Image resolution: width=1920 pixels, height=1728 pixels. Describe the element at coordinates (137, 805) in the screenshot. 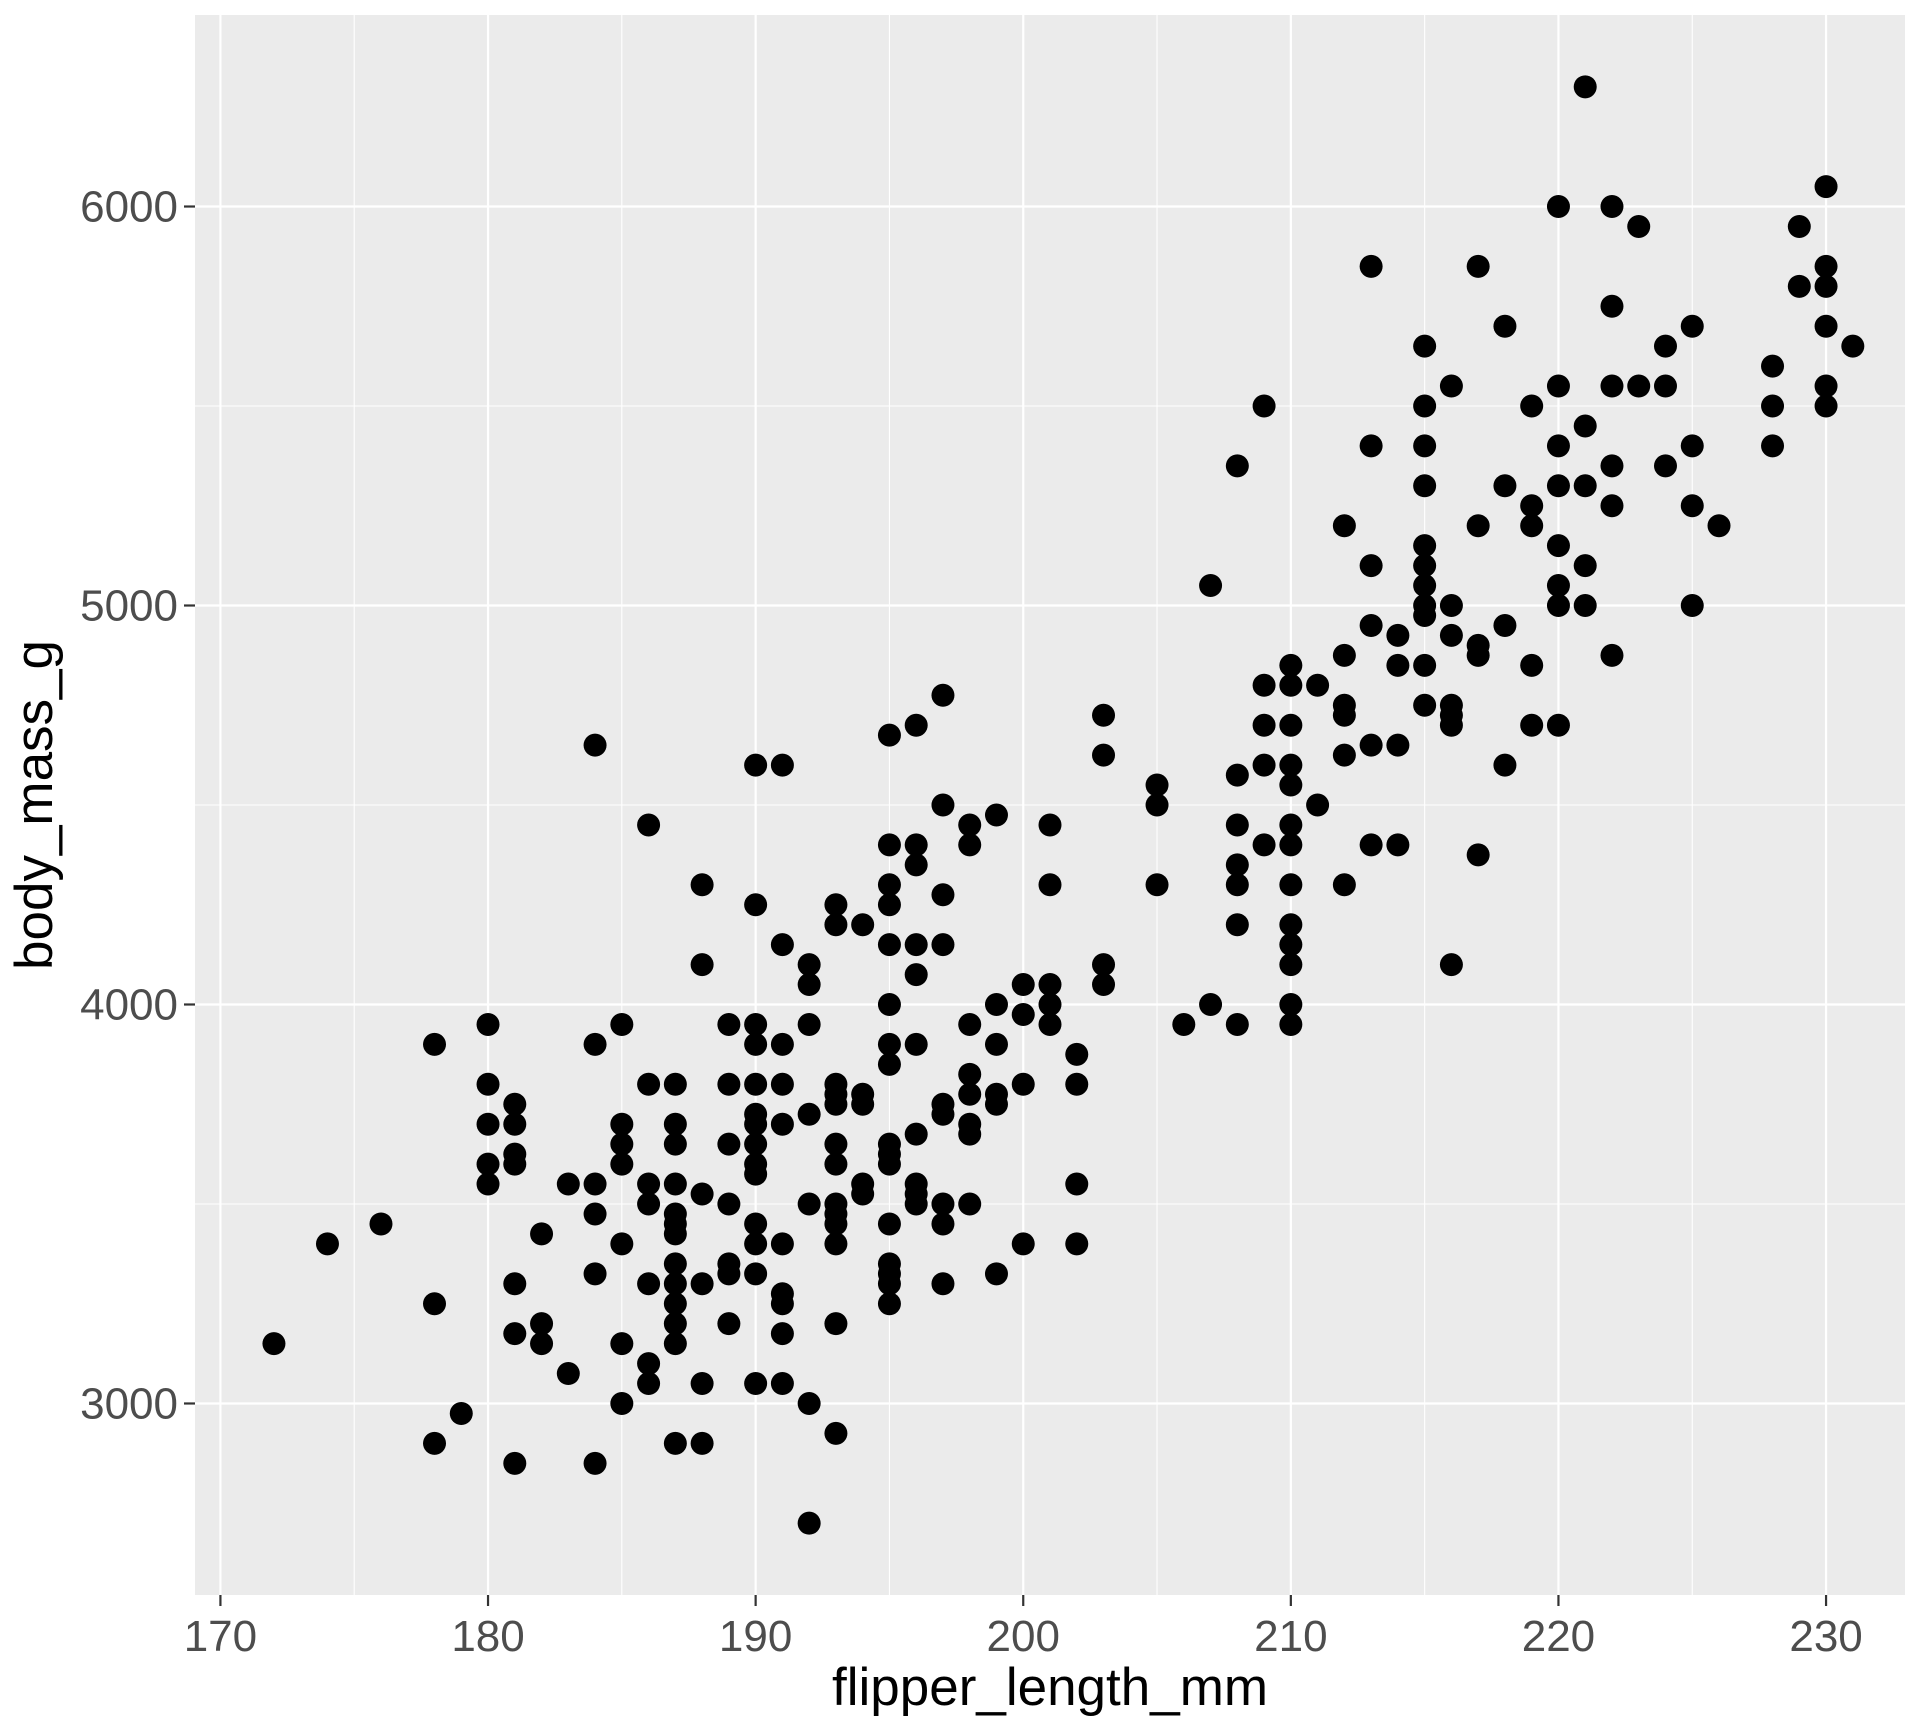

I see `y-axis: 3000 4000 5000 6000` at that location.